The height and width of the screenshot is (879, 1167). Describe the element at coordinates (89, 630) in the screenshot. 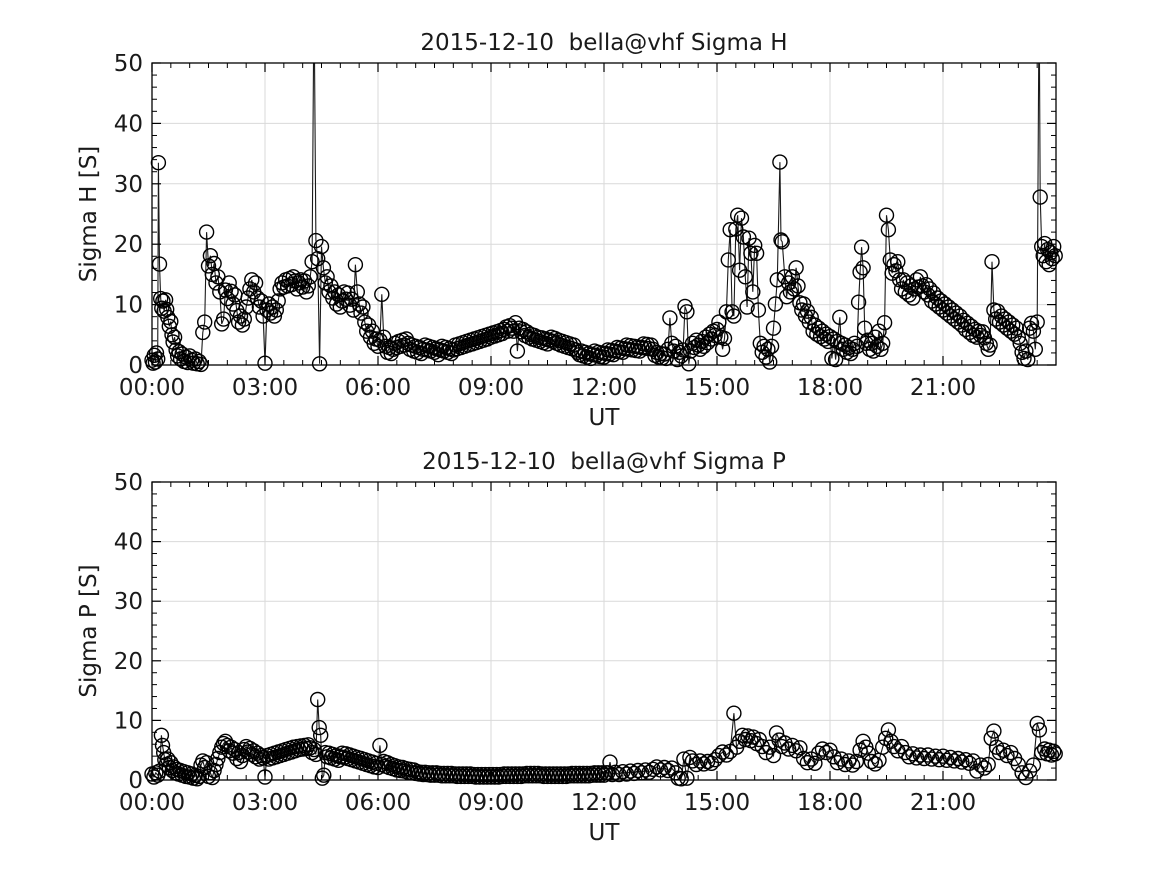

I see `y-axis-label: Sigma P [S]` at that location.